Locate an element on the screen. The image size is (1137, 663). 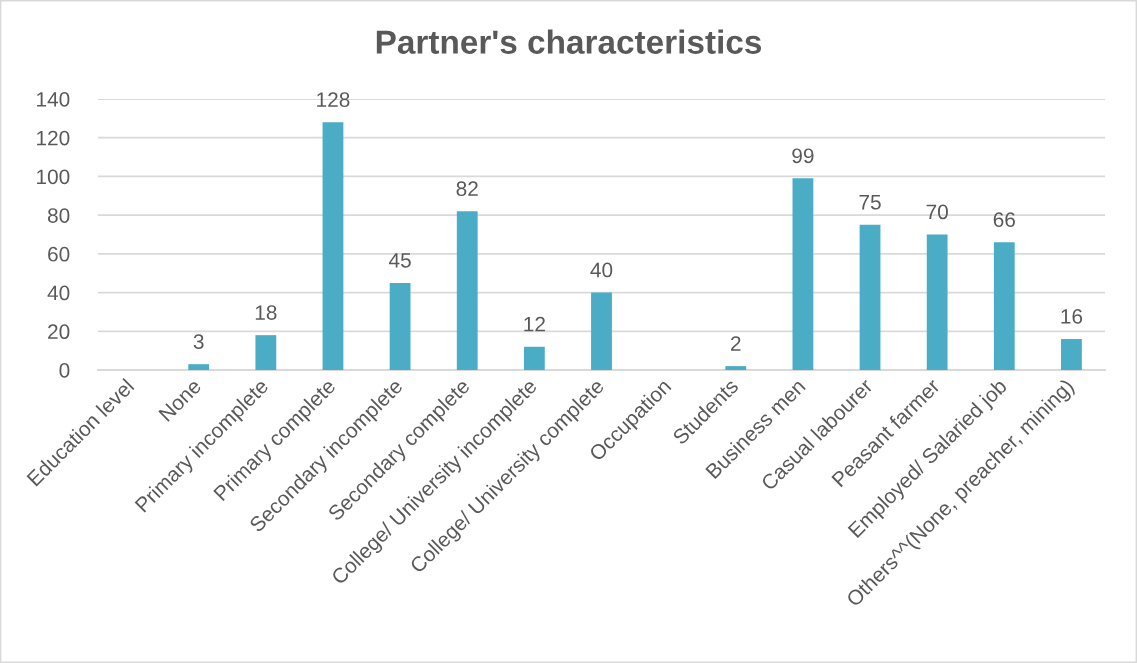
data-label: 12 is located at coordinates (534, 324).